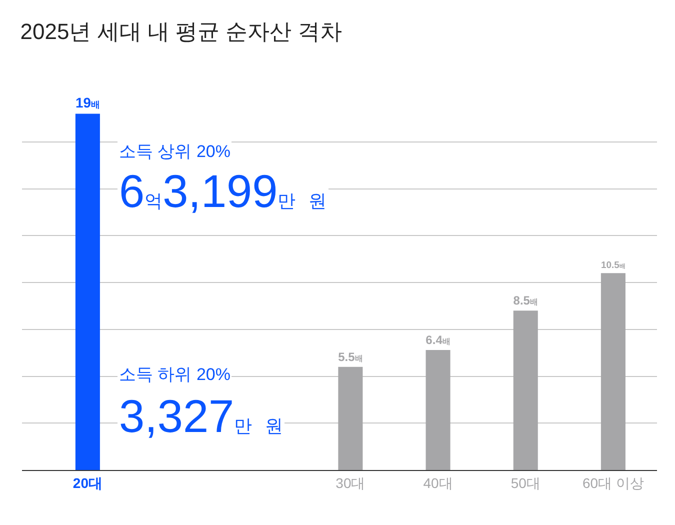 The width and height of the screenshot is (675, 525). Describe the element at coordinates (525, 482) in the screenshot. I see `x-tick-label: 50대` at that location.